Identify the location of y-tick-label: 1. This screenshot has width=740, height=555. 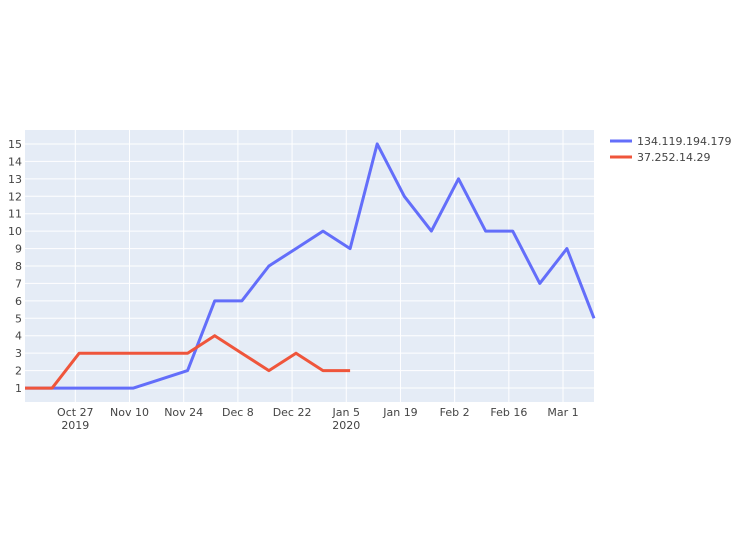
(18, 388).